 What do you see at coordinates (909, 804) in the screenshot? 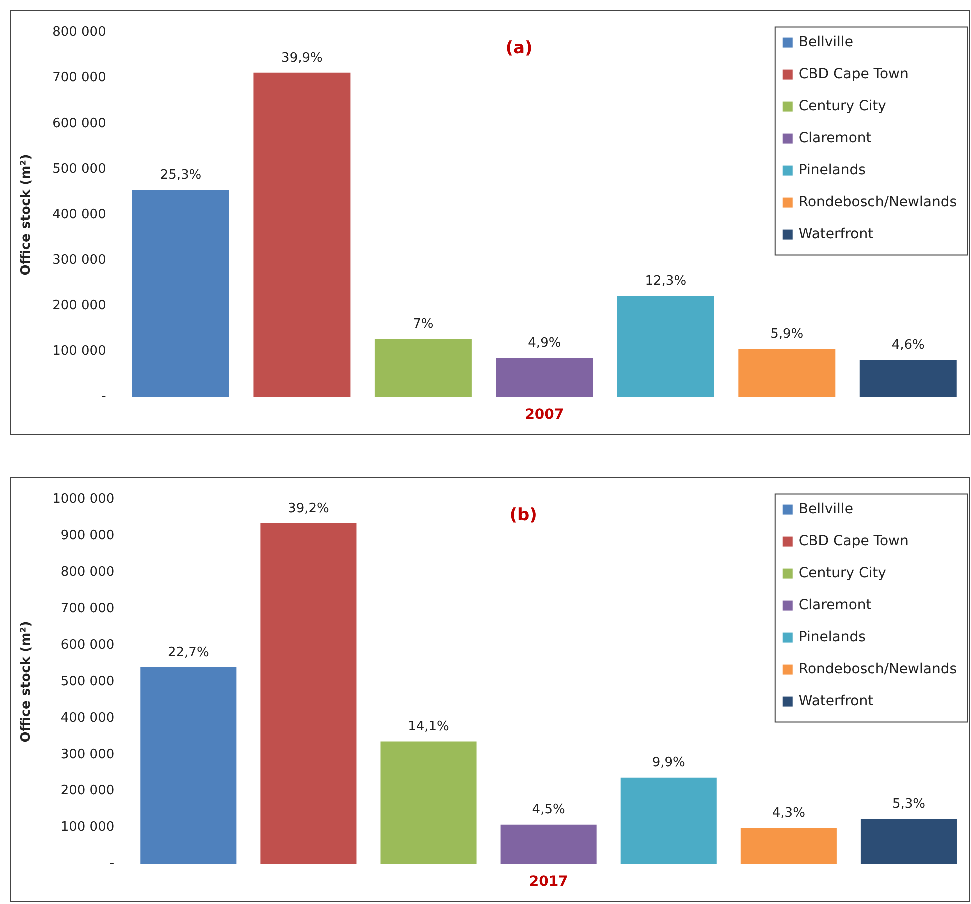
I see `annotation: 5,3%` at bounding box center [909, 804].